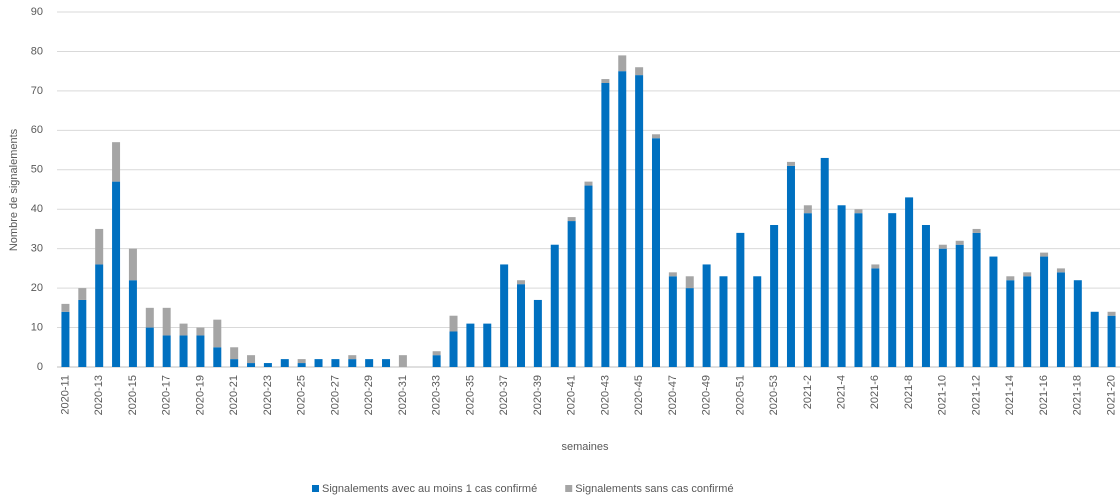 Image resolution: width=1120 pixels, height=502 pixels. Describe the element at coordinates (37, 249) in the screenshot. I see `y-tick-label: 30` at that location.